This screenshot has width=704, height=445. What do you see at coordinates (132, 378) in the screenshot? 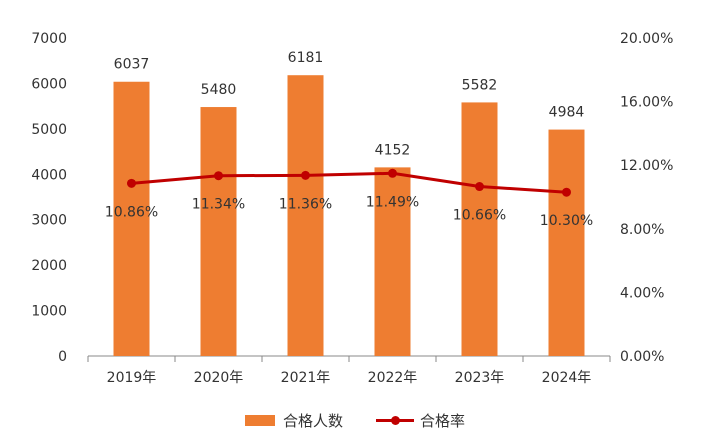
I see `x-tick-label: 2019年` at bounding box center [132, 378].